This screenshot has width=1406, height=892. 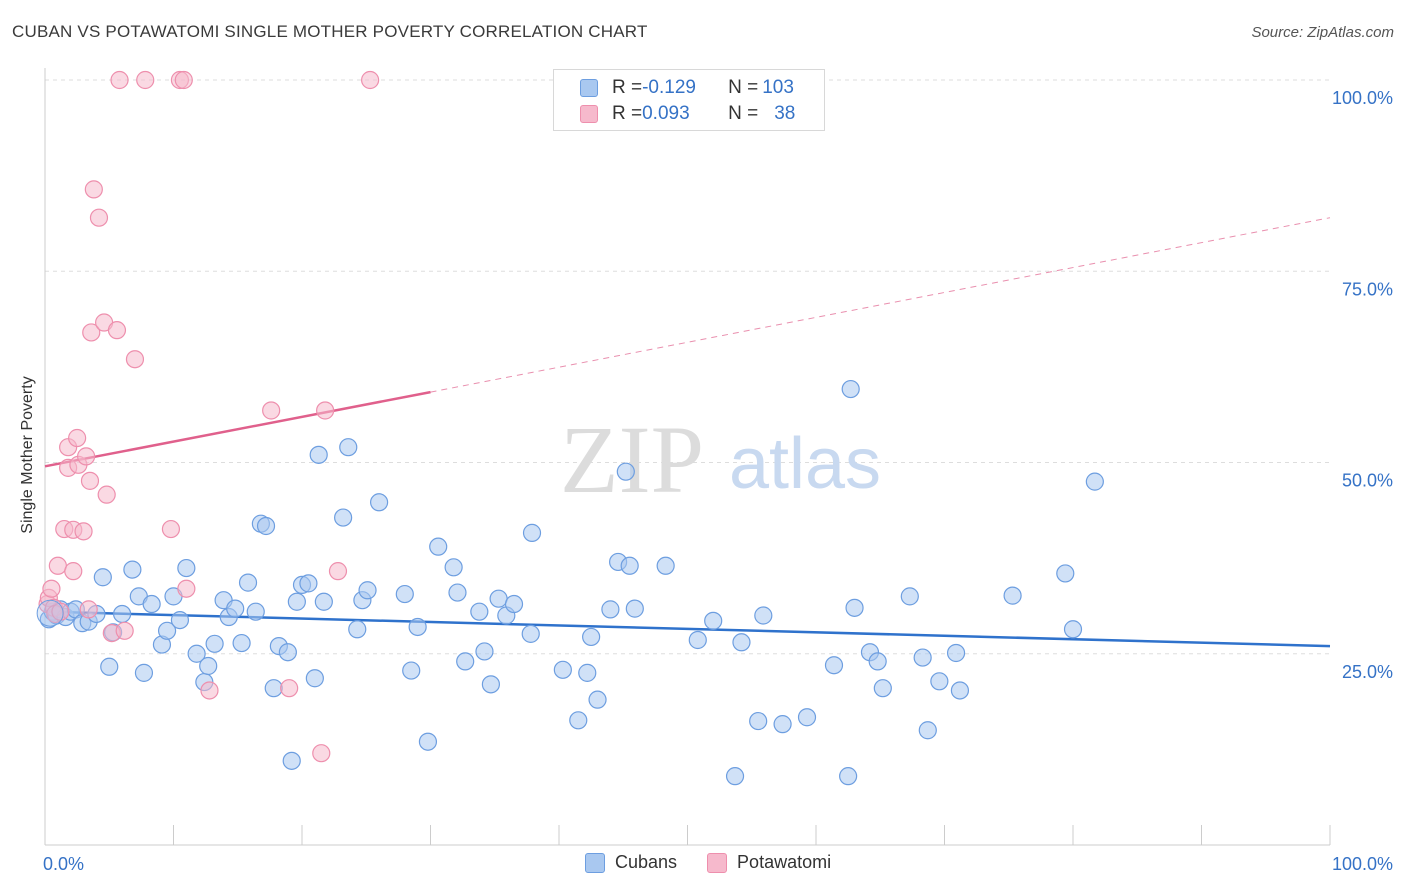 I want to click on watermark: ZIP atlas, so click(x=720, y=459).